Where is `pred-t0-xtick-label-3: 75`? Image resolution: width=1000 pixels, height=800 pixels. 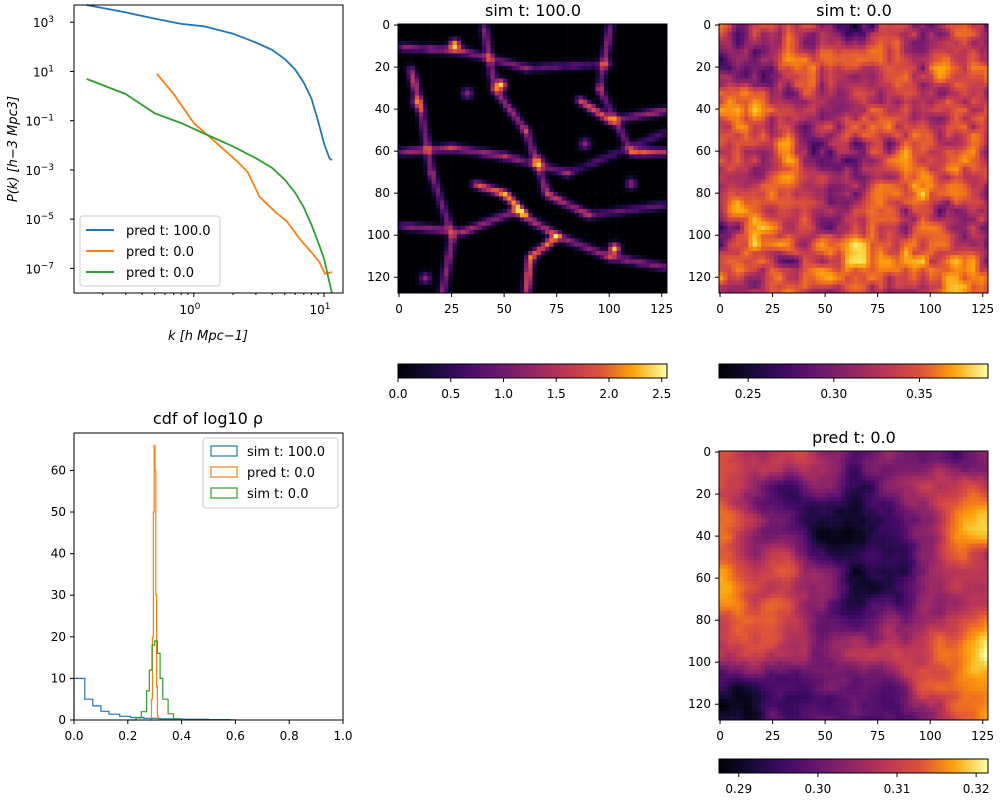
pred-t0-xtick-label-3: 75 is located at coordinates (877, 736).